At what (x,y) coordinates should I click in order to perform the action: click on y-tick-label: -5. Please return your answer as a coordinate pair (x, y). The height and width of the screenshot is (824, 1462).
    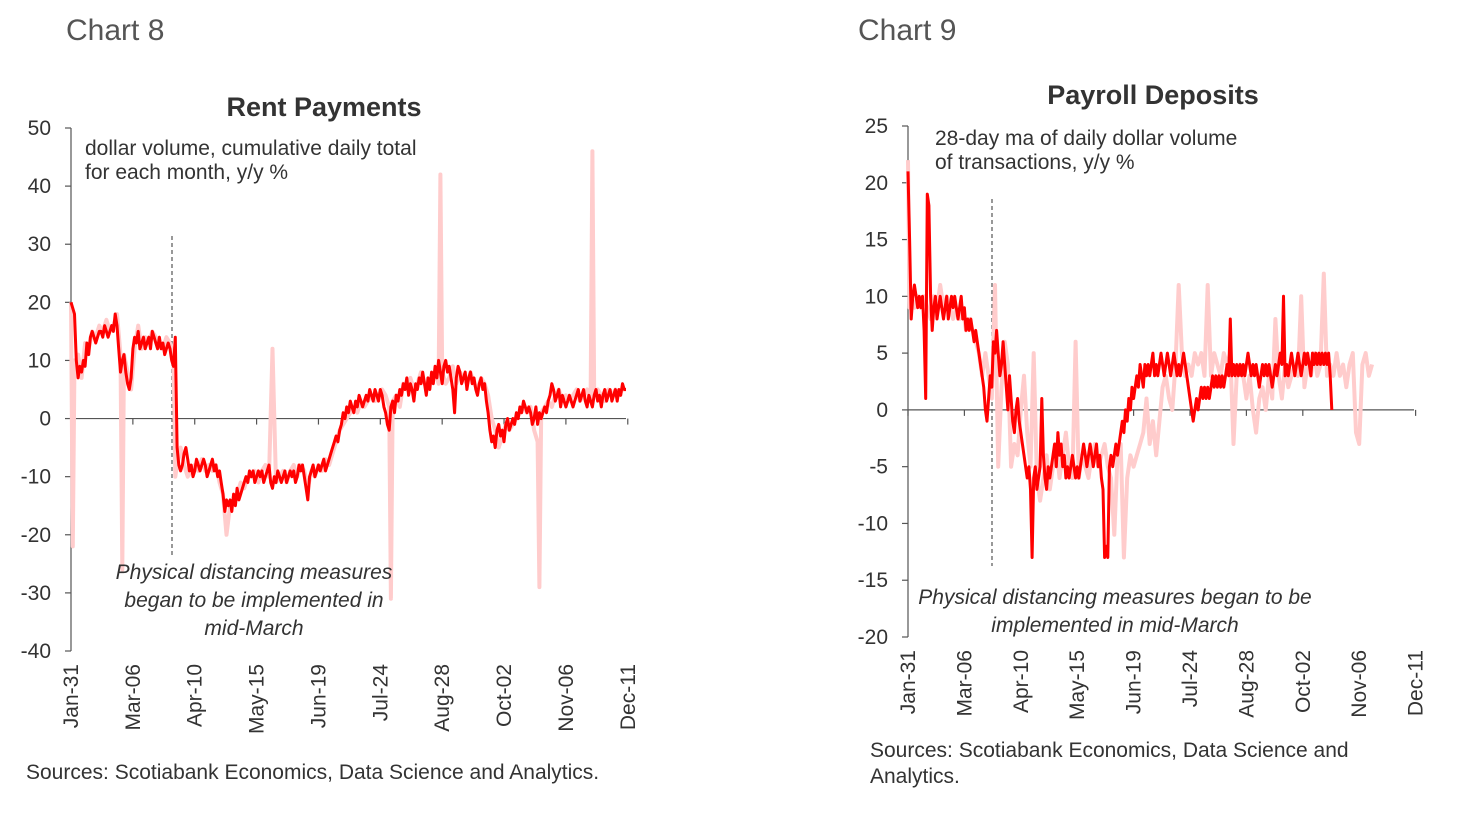
    Looking at the image, I should click on (878, 467).